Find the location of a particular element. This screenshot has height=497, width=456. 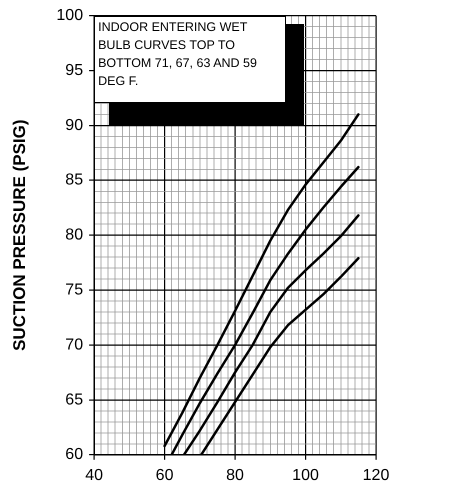

y-axis-title: SUCTION PRESSURE (PSIG) is located at coordinates (19, 235).